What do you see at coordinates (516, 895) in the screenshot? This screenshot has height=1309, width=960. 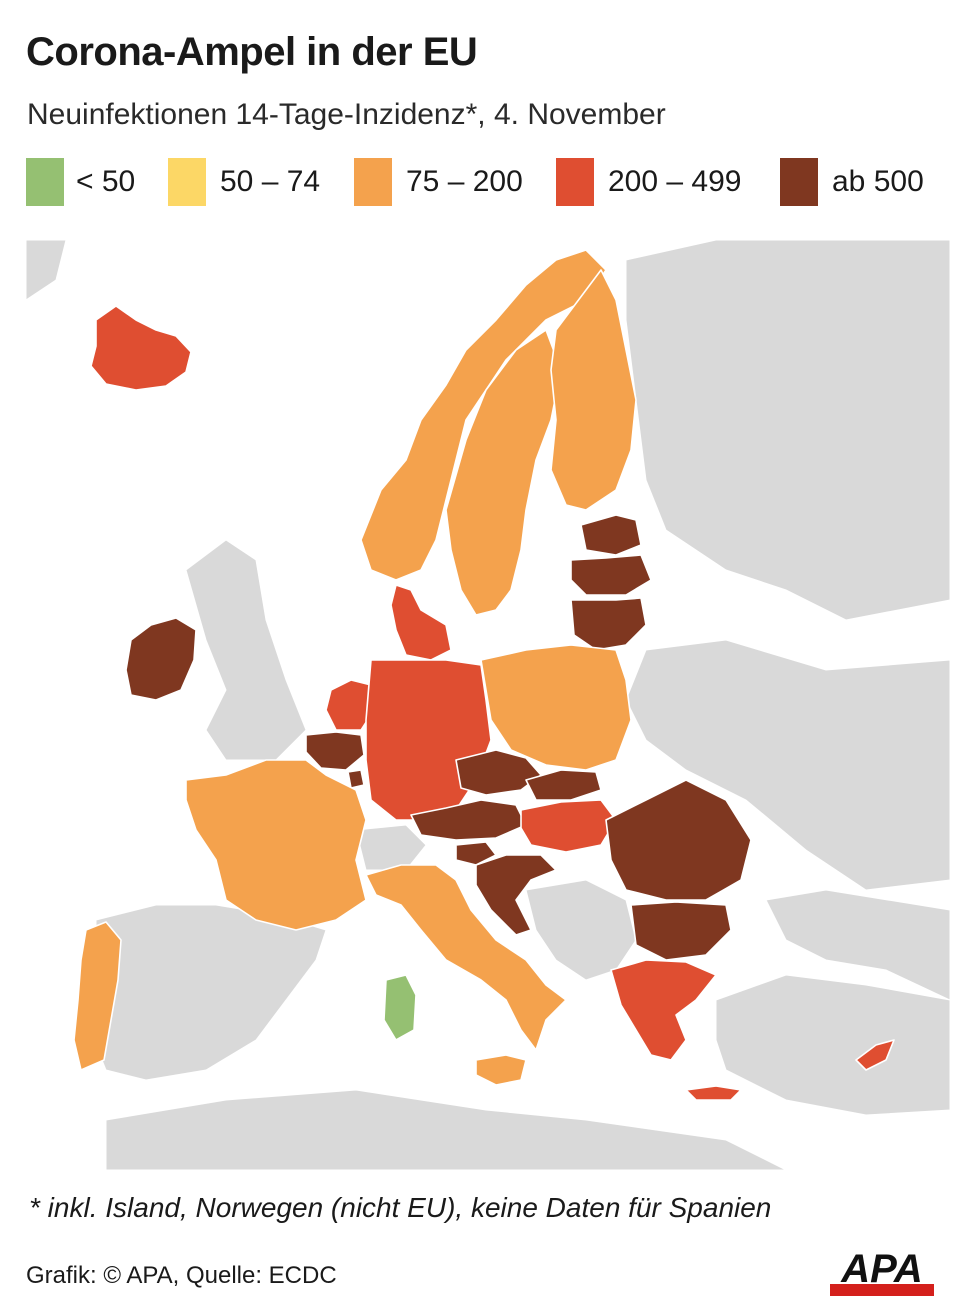 I see `region-croatia` at bounding box center [516, 895].